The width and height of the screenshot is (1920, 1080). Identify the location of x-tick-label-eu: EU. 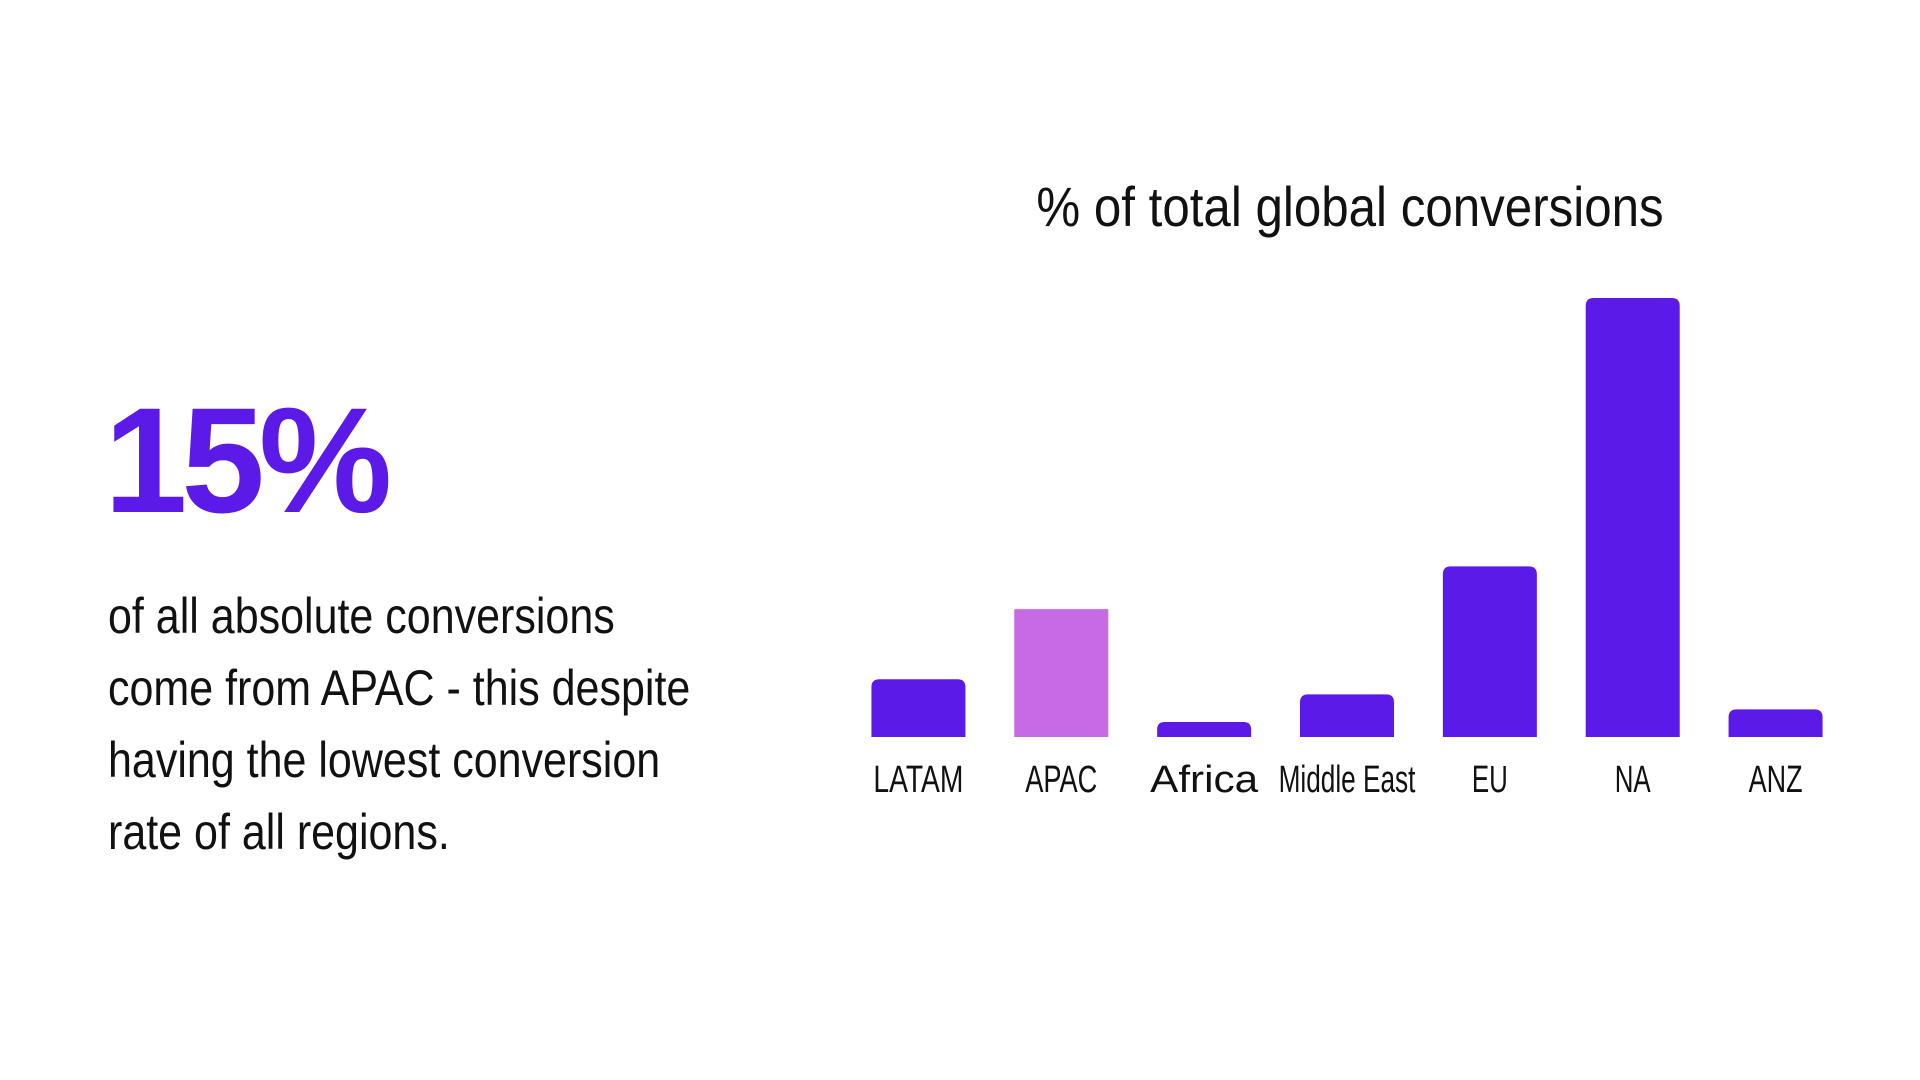
(1490, 780).